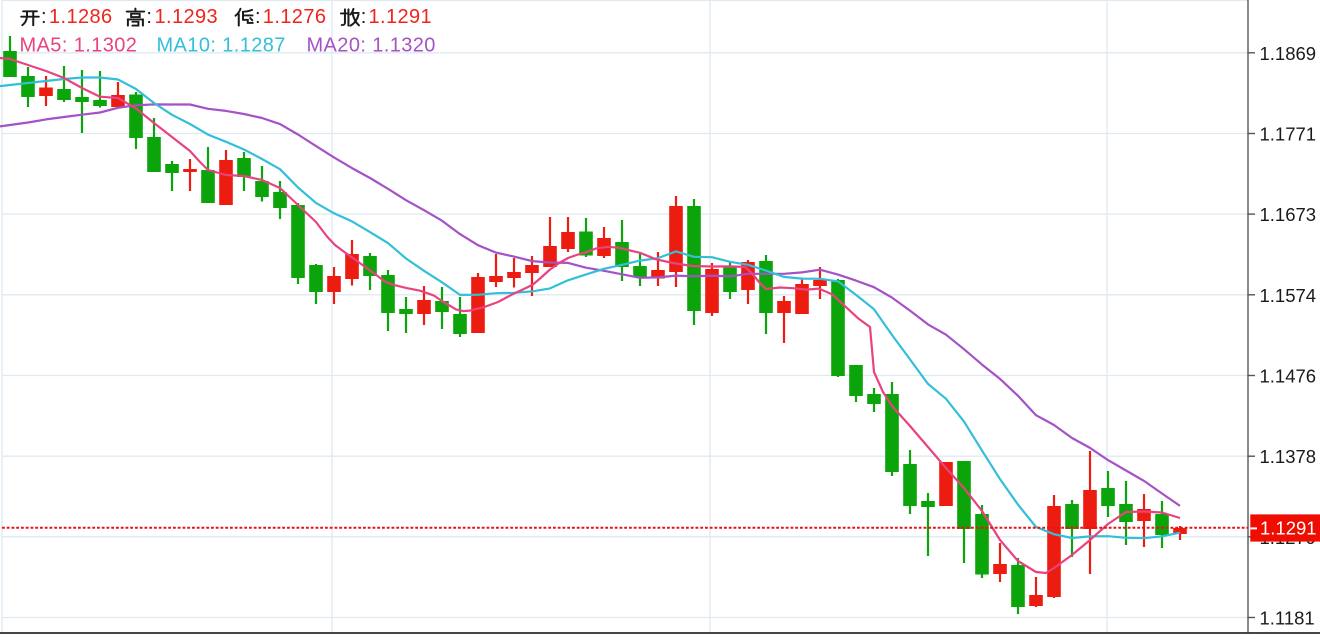 Image resolution: width=1320 pixels, height=643 pixels. I want to click on svg-text: 1.1181, so click(1287, 618).